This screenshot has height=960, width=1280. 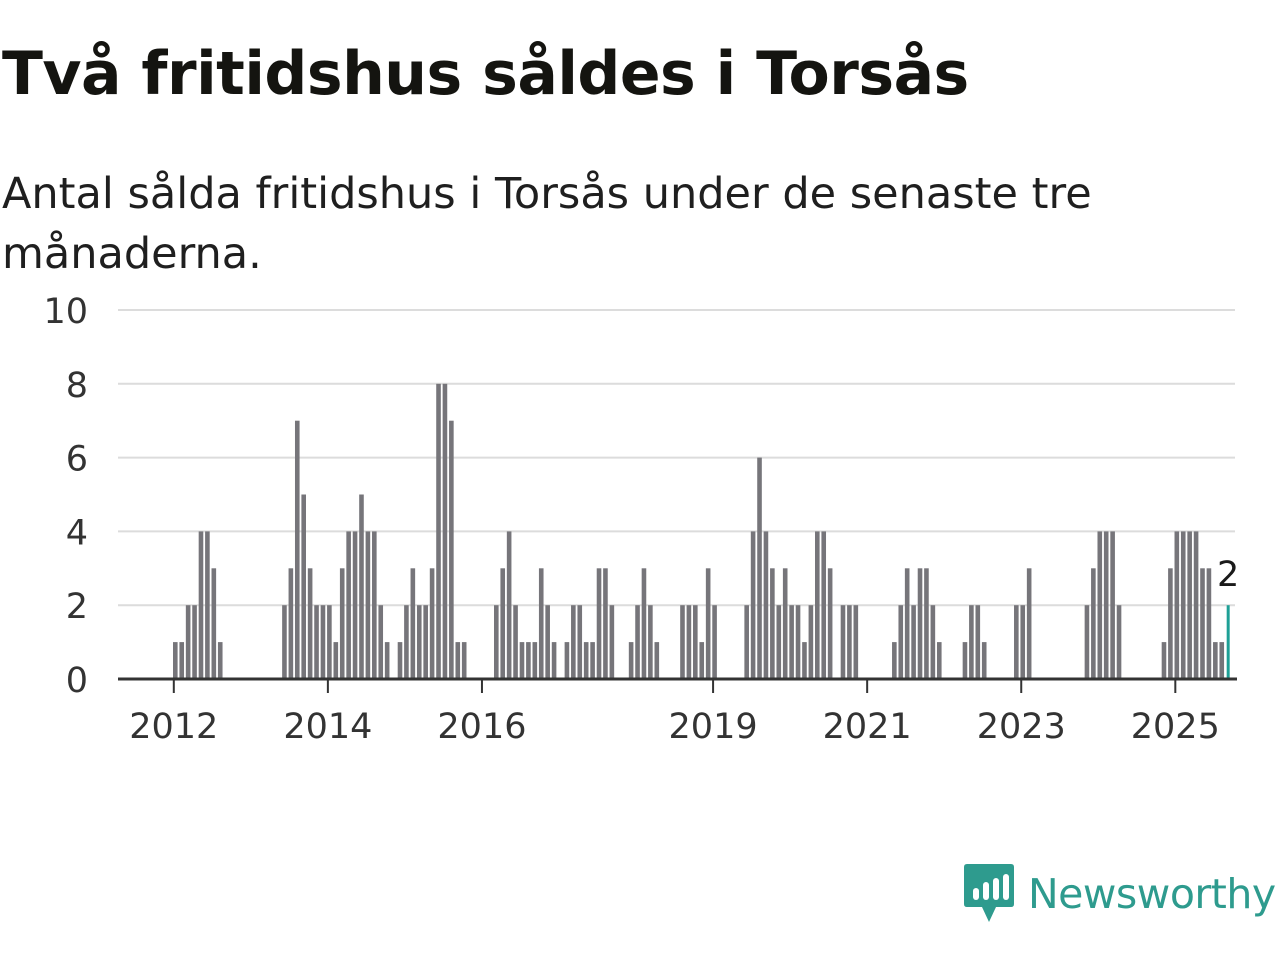 What do you see at coordinates (77, 607) in the screenshot?
I see `y-tick-label: 2` at bounding box center [77, 607].